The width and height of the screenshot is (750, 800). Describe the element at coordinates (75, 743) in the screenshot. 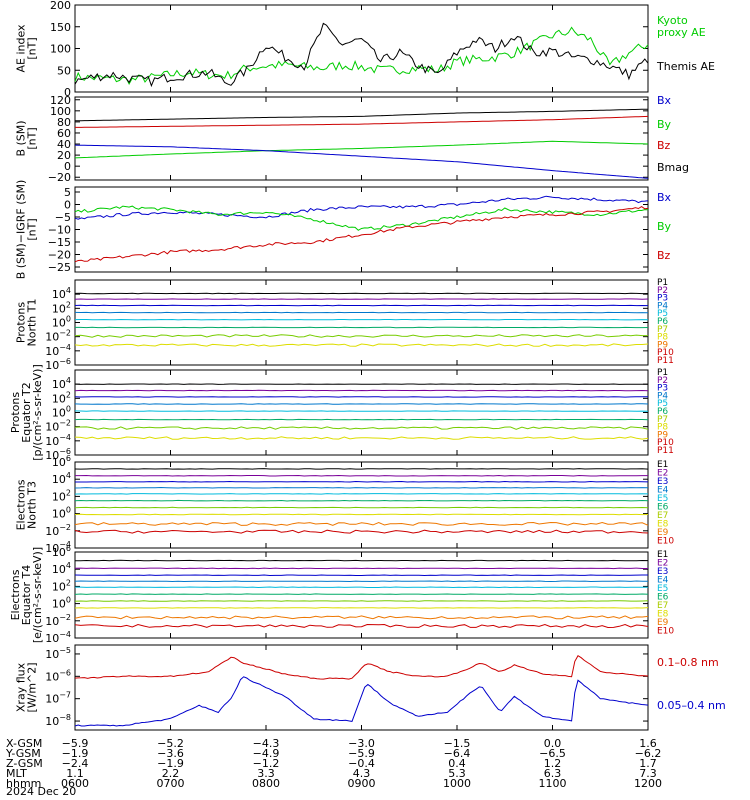

I see `ephemeris-value: −5.9` at that location.